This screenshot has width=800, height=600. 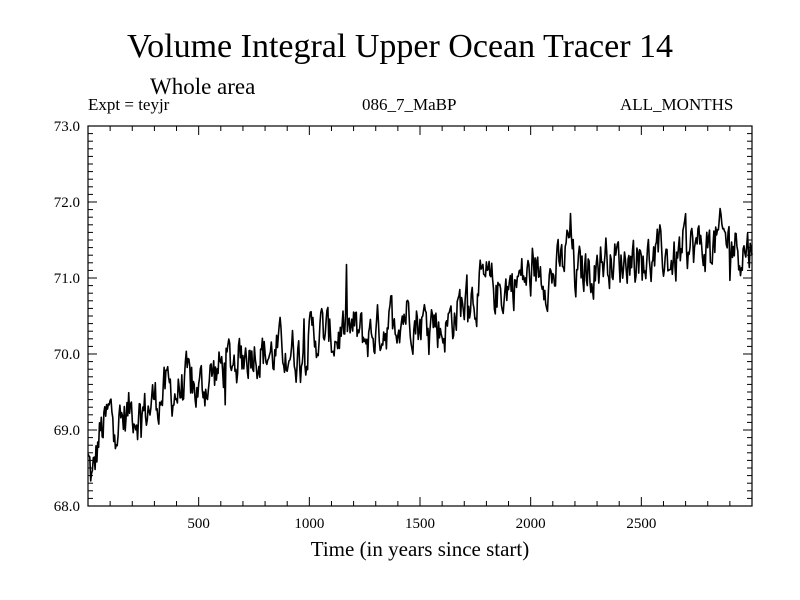 I want to click on chart-subtitle: Whole area, so click(x=203, y=86).